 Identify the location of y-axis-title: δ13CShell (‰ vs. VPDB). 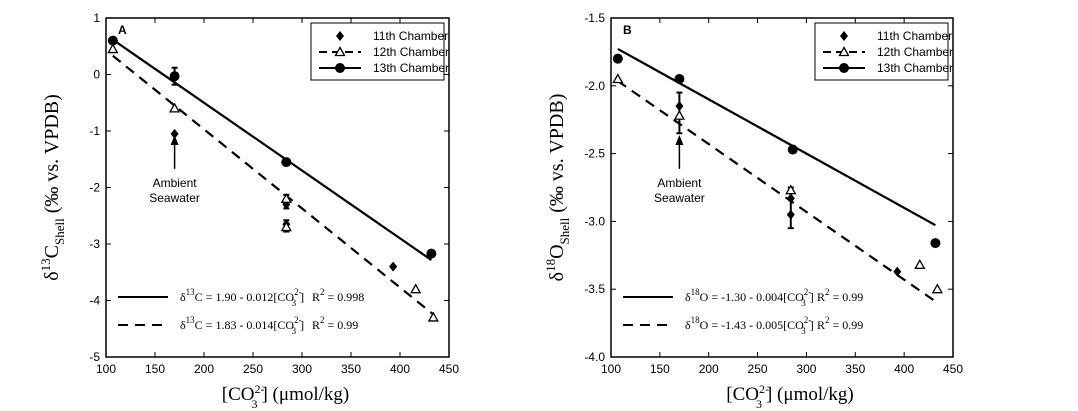
(52, 187).